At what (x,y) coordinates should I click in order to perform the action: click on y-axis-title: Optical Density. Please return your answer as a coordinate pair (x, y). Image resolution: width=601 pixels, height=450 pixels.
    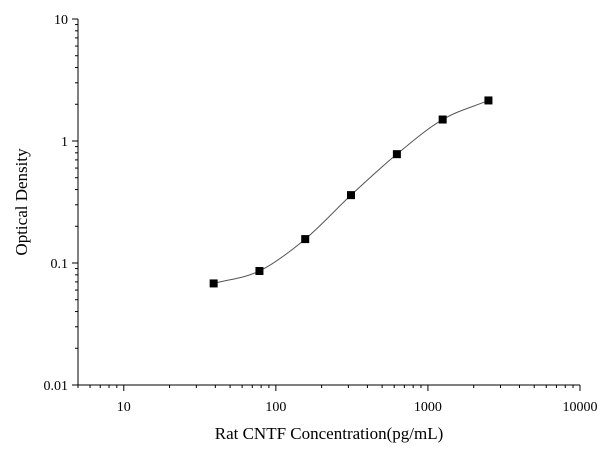
    Looking at the image, I should click on (21, 202).